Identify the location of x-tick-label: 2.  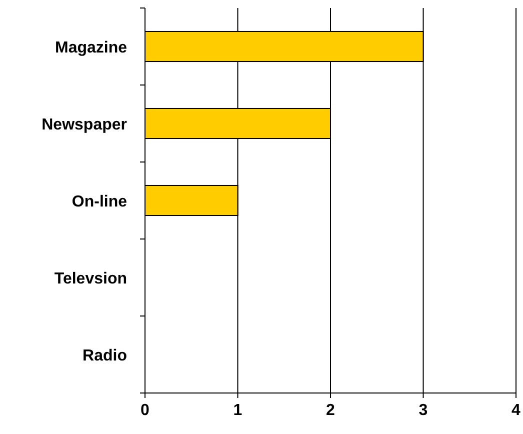
(331, 410).